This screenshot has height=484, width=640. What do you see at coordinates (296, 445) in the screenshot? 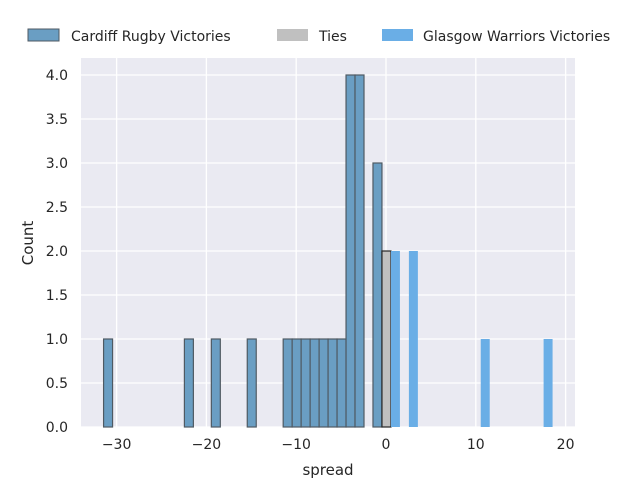
I see `x-tick-label: −10` at bounding box center [296, 445].